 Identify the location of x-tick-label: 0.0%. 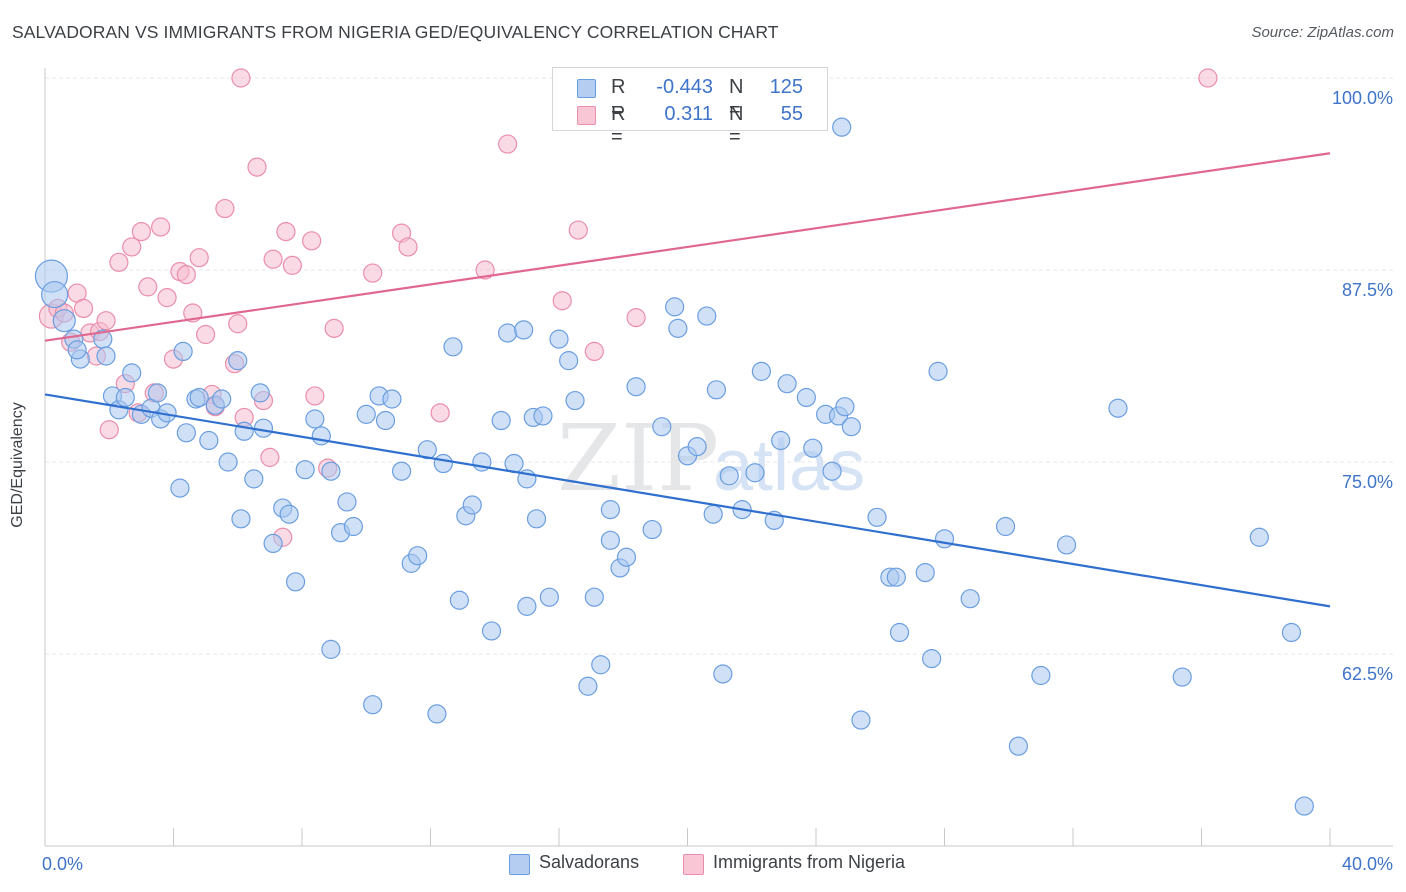
(62, 864).